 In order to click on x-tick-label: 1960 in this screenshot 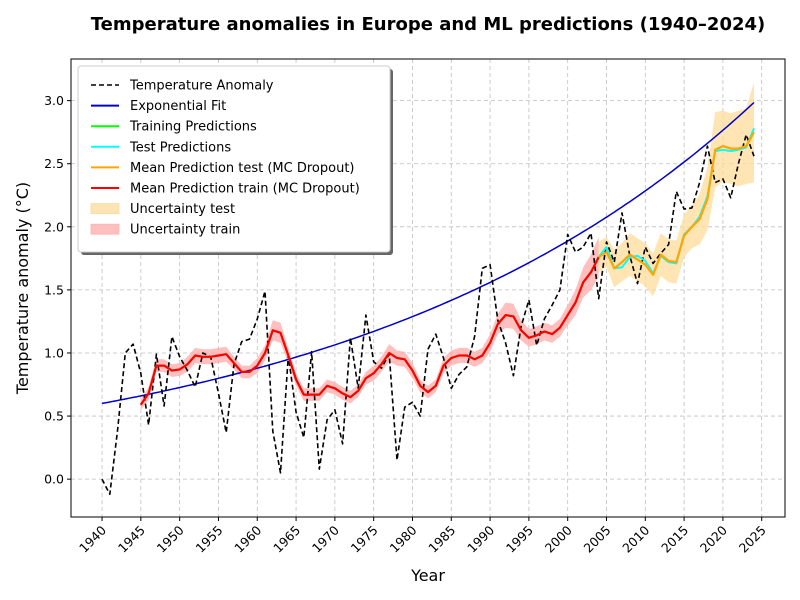, I will do `click(247, 538)`.